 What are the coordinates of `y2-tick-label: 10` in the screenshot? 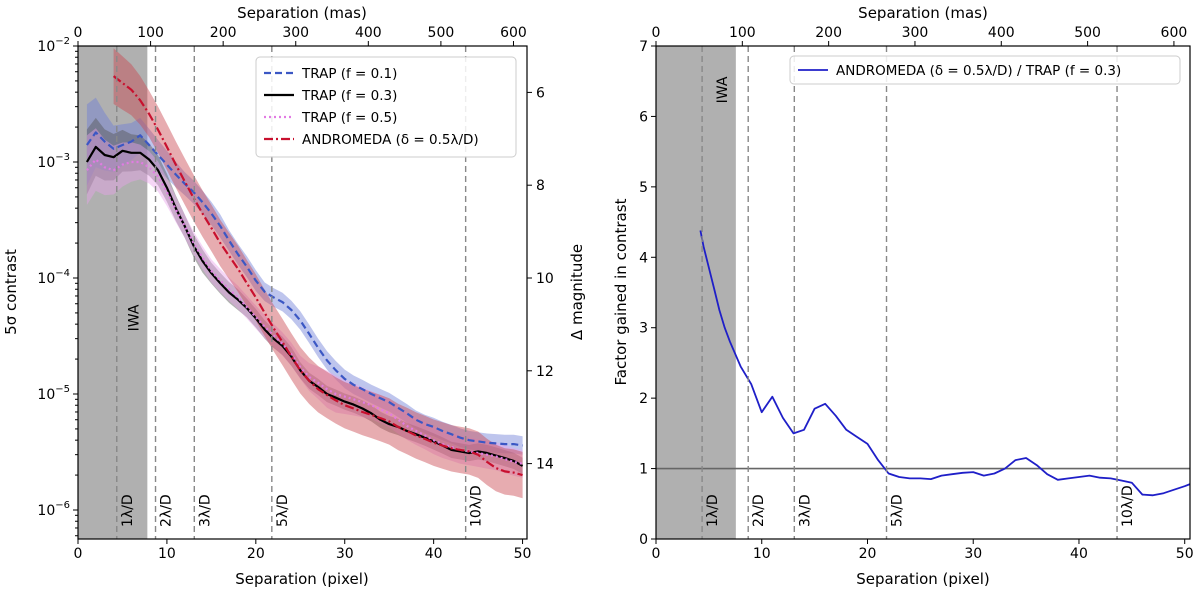 It's located at (545, 279).